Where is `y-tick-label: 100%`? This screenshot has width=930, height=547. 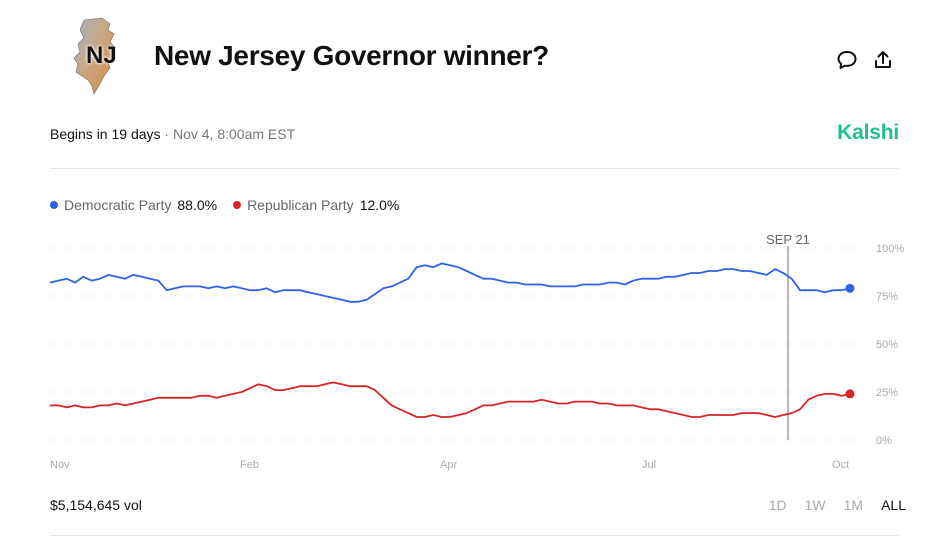
y-tick-label: 100% is located at coordinates (890, 249).